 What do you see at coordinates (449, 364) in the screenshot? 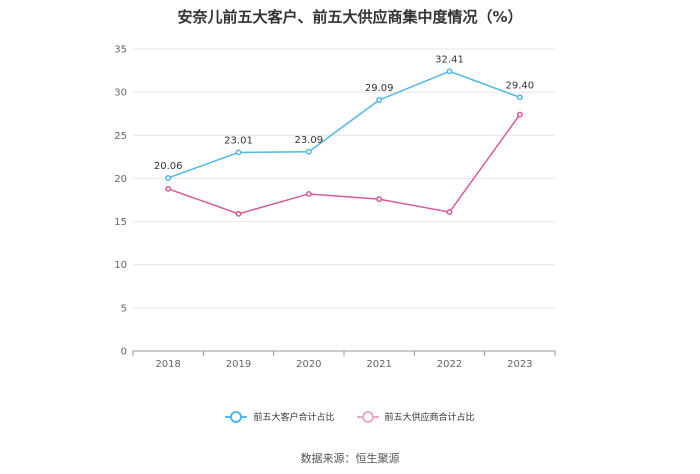
I see `x-tick-label: 2022` at bounding box center [449, 364].